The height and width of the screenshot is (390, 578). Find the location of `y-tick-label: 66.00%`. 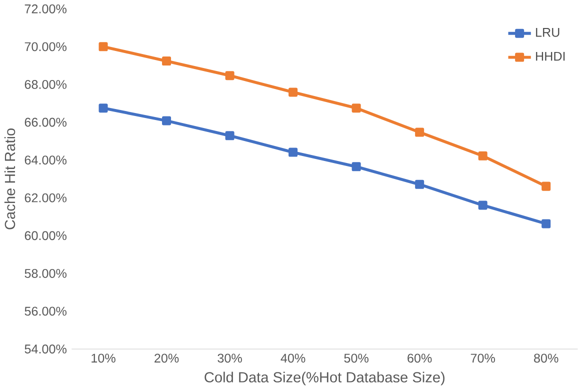

y-tick-label: 66.00% is located at coordinates (45, 122).